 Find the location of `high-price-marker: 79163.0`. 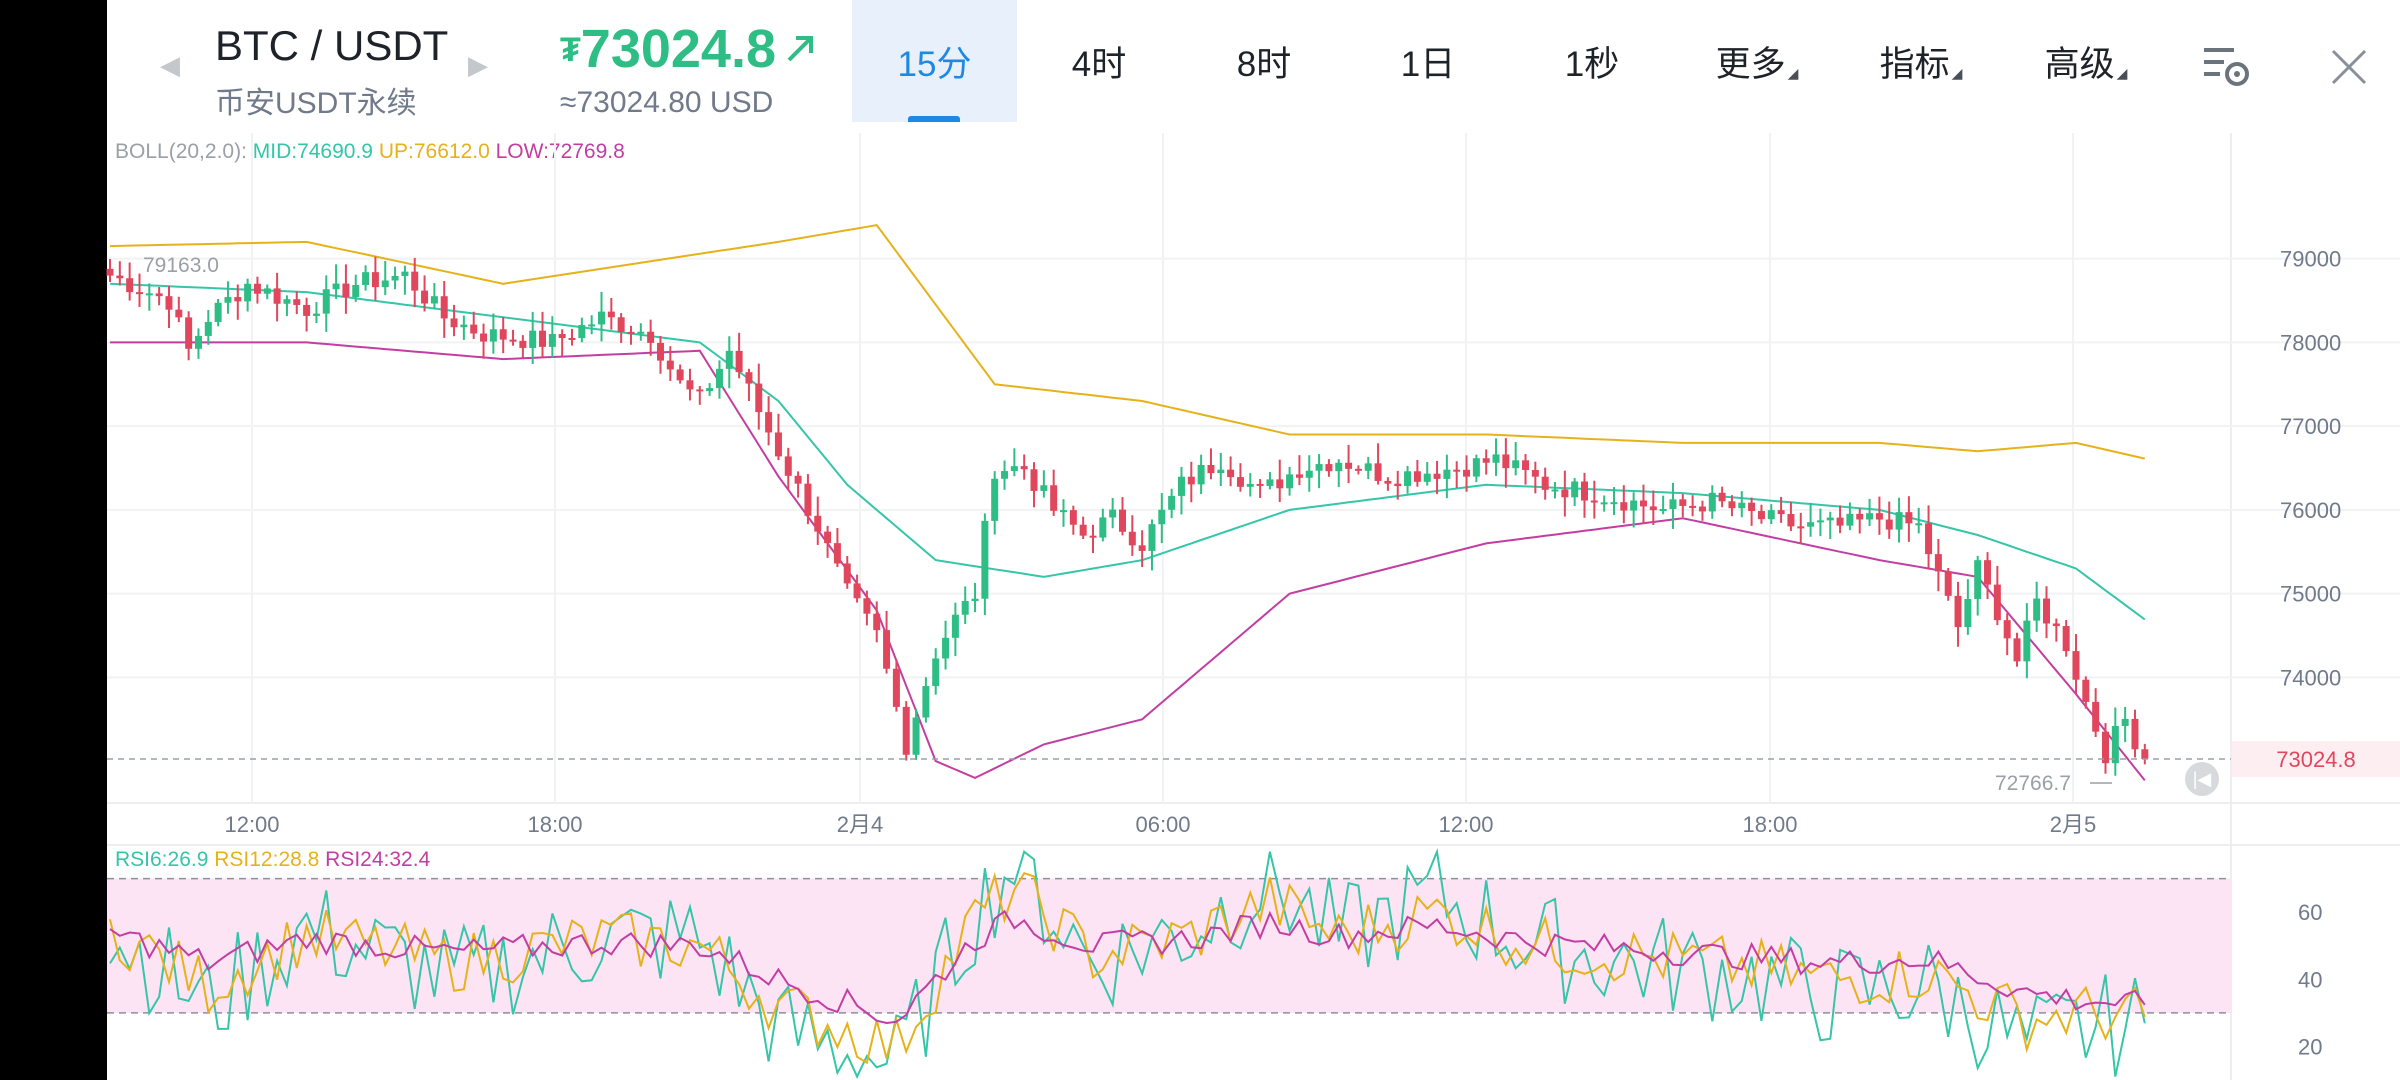

high-price-marker: 79163.0 is located at coordinates (181, 265).